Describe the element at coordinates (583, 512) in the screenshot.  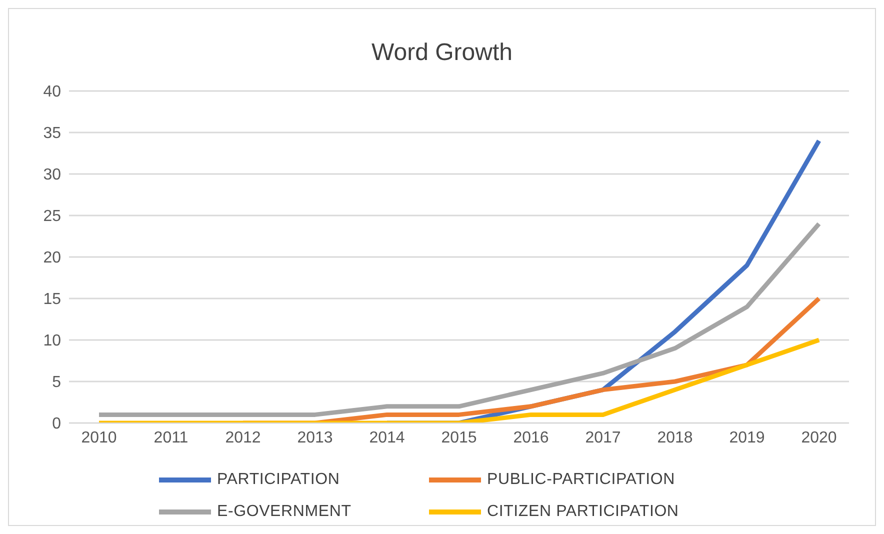
I see `legend-label: CITIZEN PARTICIPATION` at that location.